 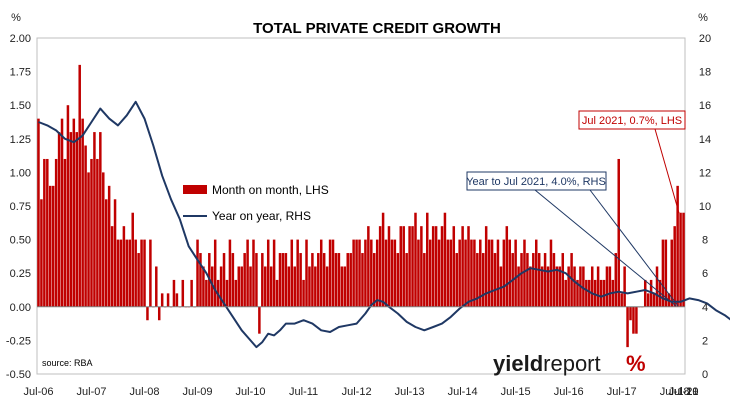 I want to click on x-tick-label: Jul-06, so click(x=39, y=392).